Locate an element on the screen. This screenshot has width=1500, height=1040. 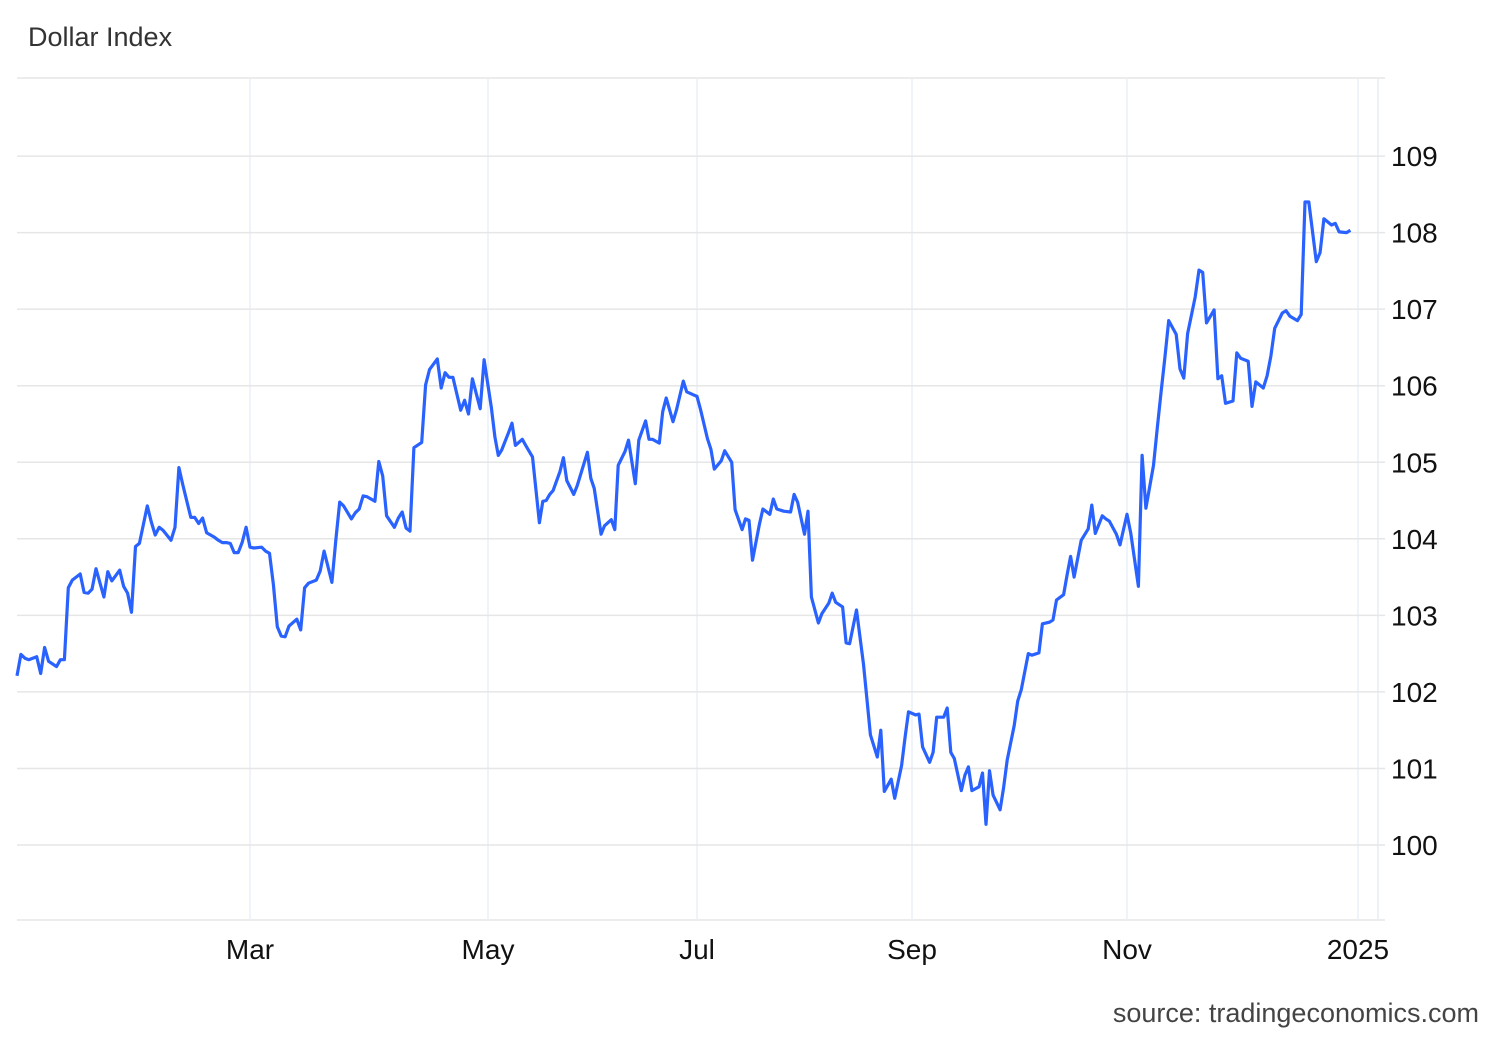
chart-title: Dollar Index is located at coordinates (100, 37).